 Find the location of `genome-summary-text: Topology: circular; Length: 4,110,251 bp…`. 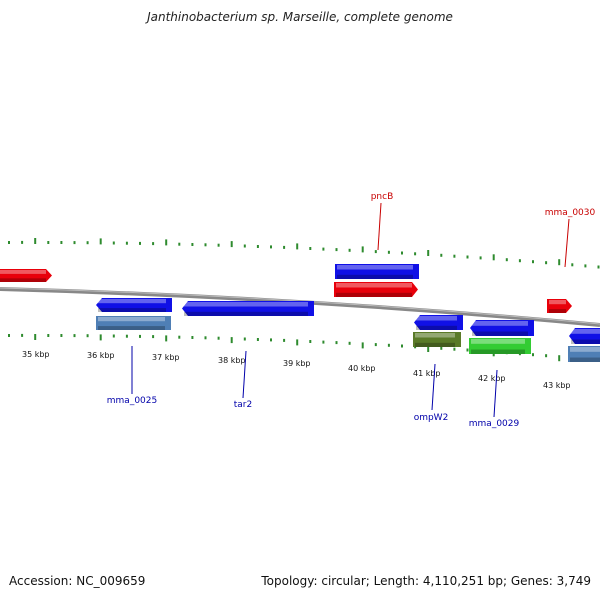

genome-summary-text: Topology: circular; Length: 4,110,251 bp… is located at coordinates (426, 581).